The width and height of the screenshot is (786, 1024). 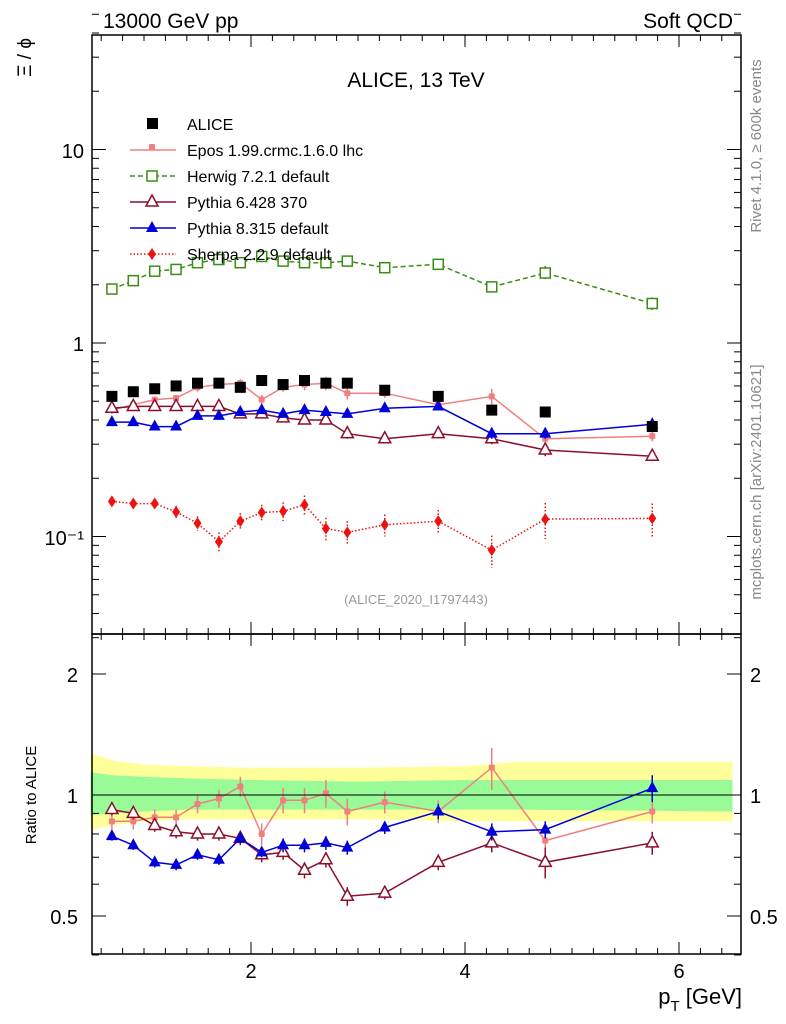 I want to click on ratio-y-label: Ratio to ALICE, so click(x=31, y=795).